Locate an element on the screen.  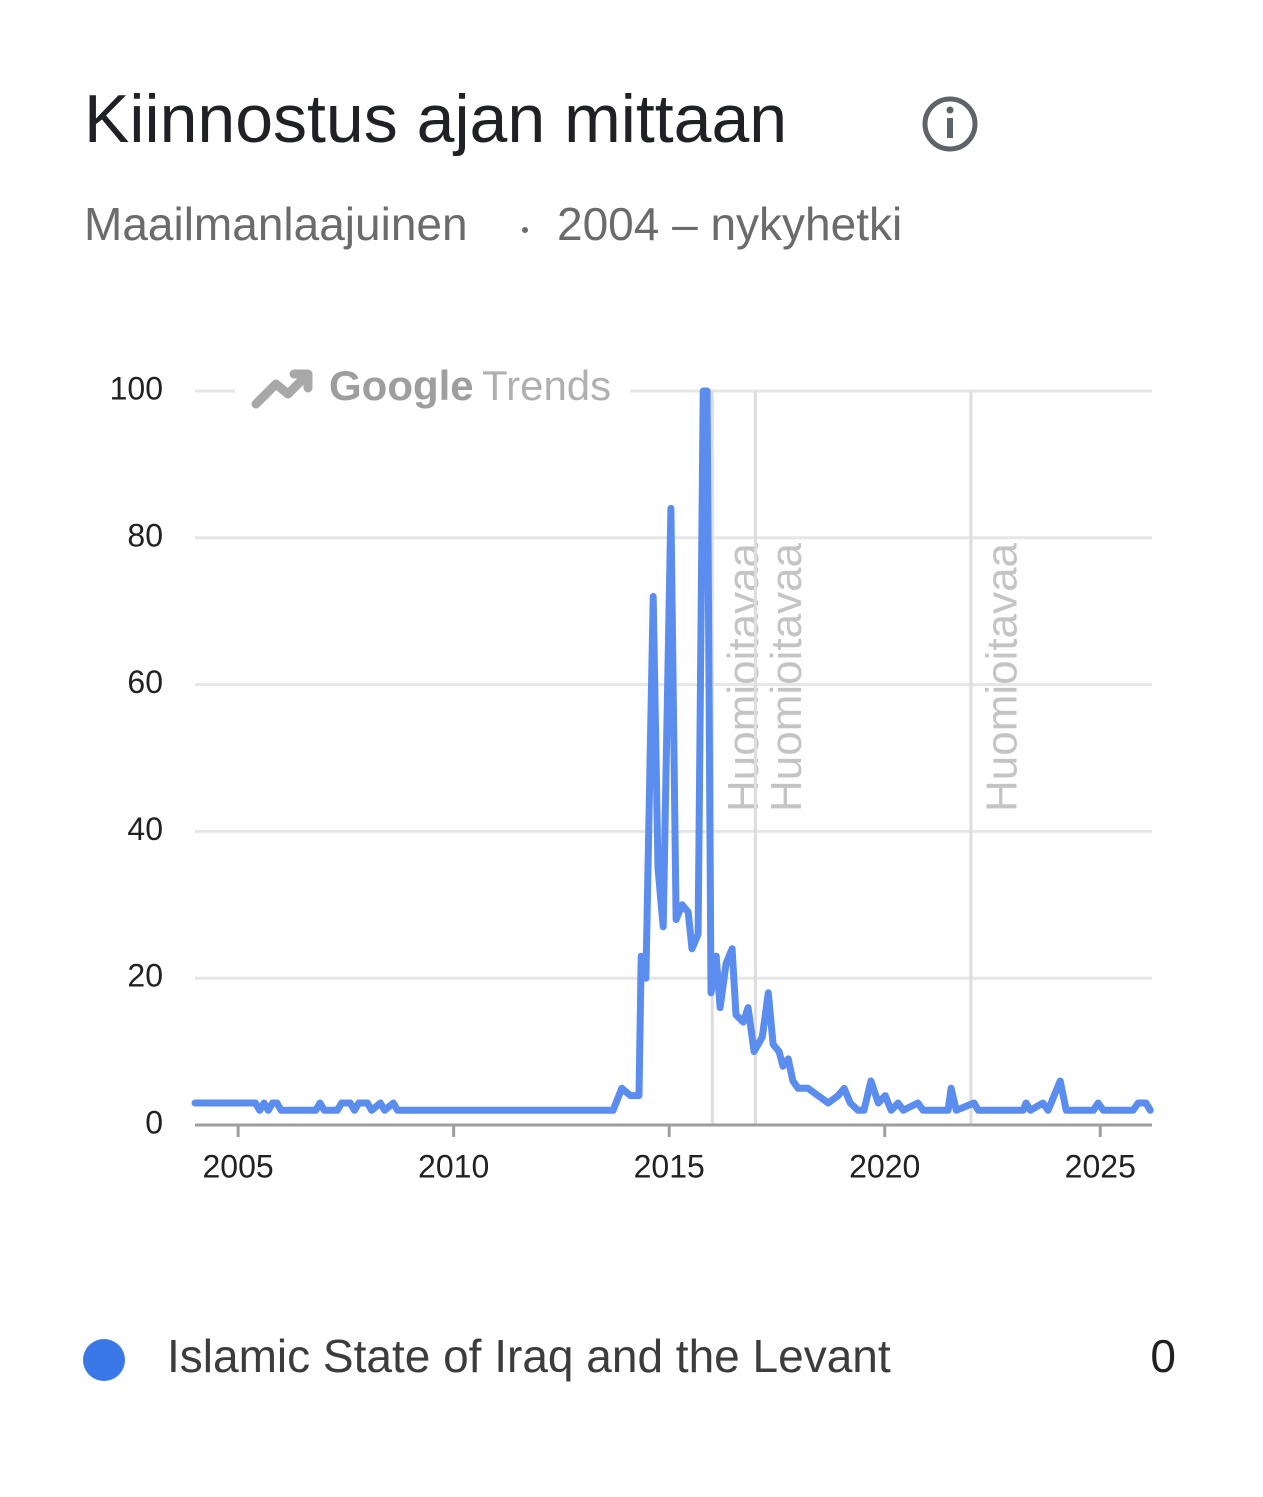
x-tick-label: 2005 is located at coordinates (238, 1166).